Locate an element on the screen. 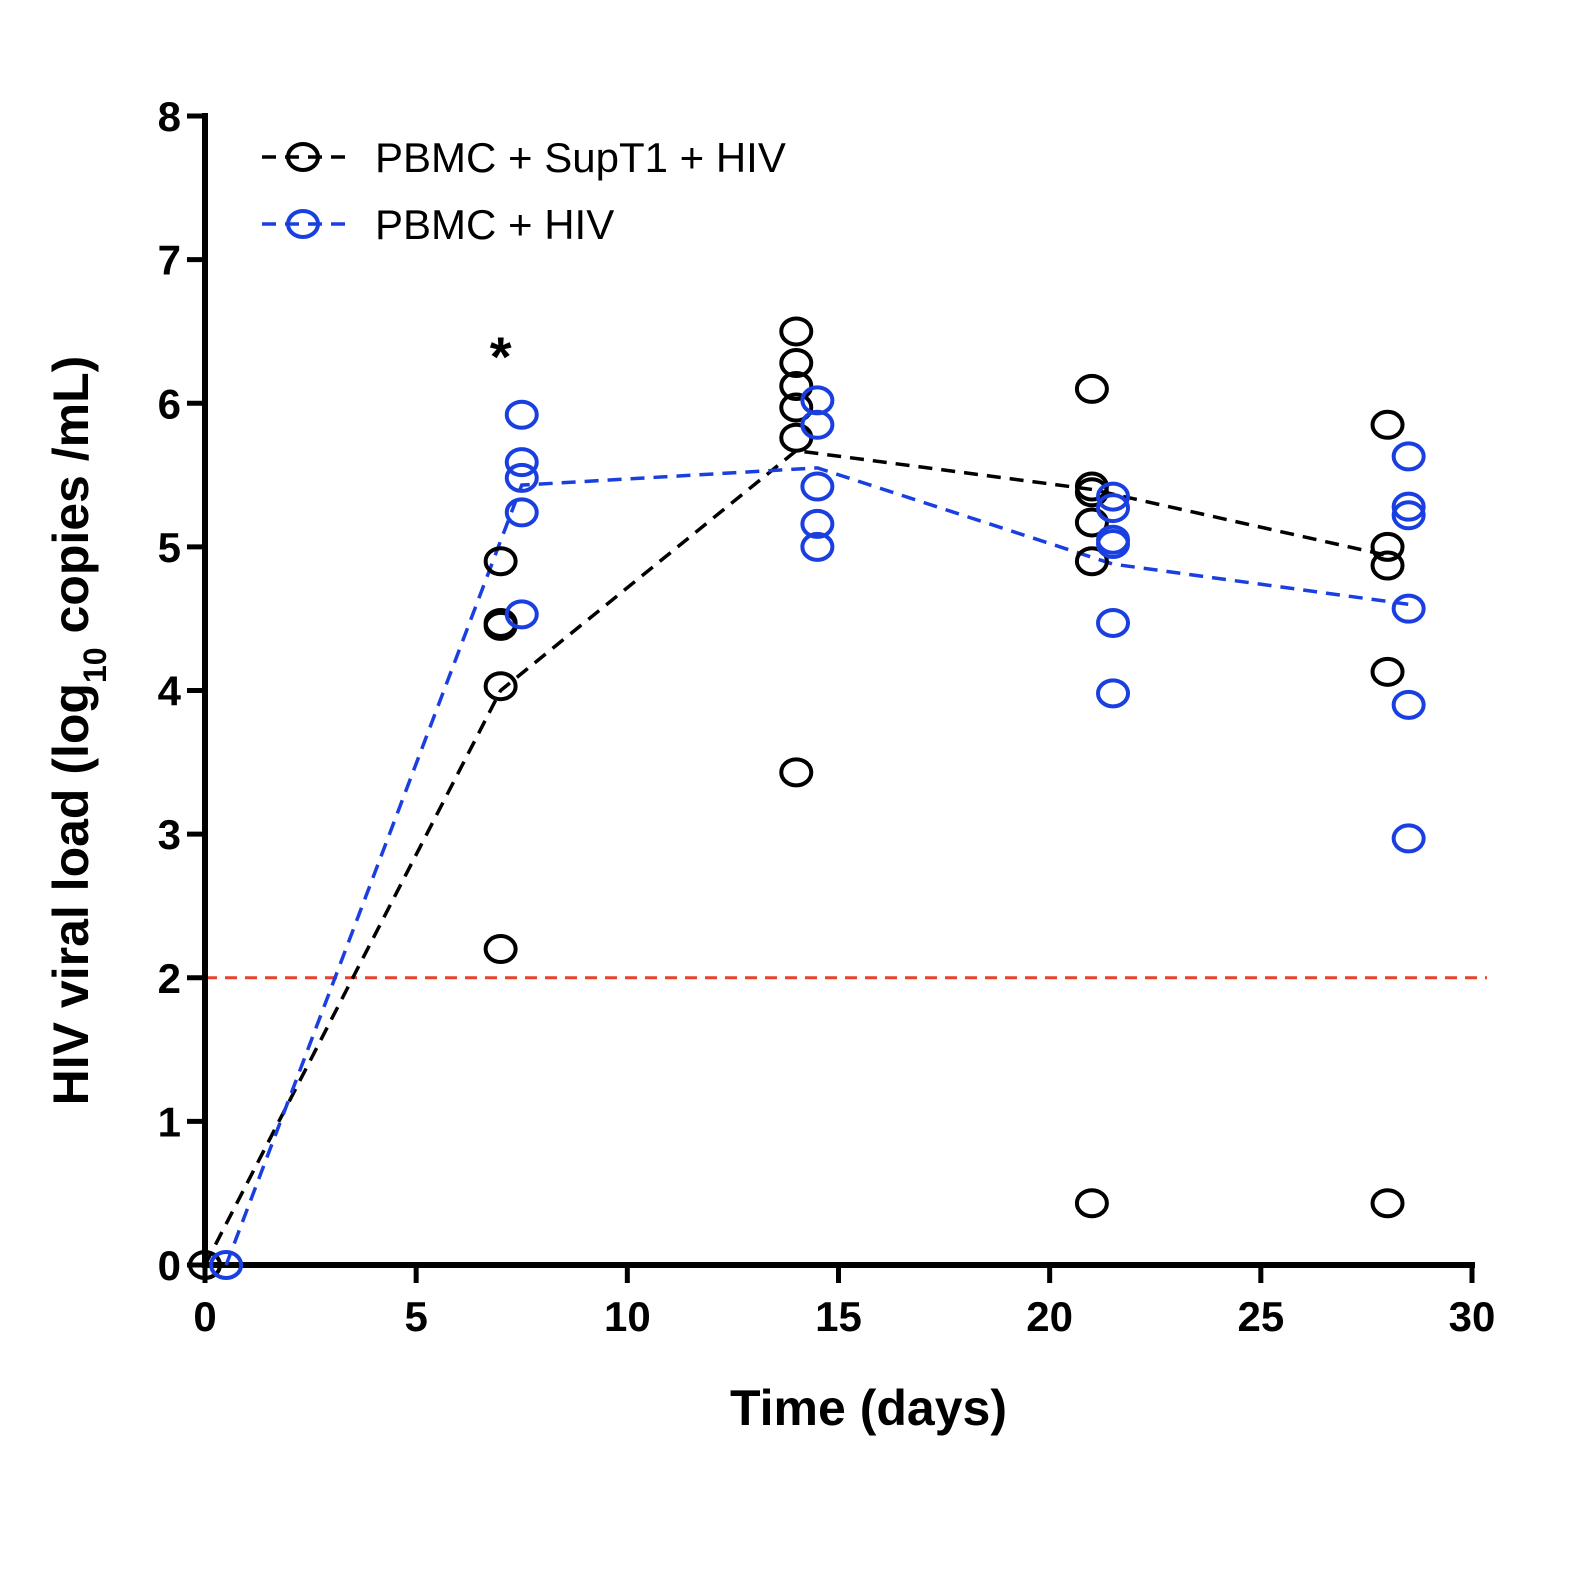  legend-entry-supt1: PBMC + SupT1 + HIV is located at coordinates (524, 157).